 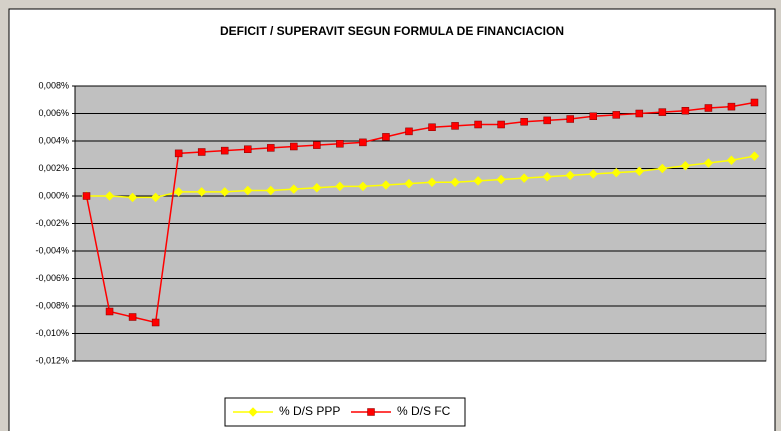 What do you see at coordinates (53, 195) in the screenshot?
I see `y-tick-label: 0,000%` at bounding box center [53, 195].